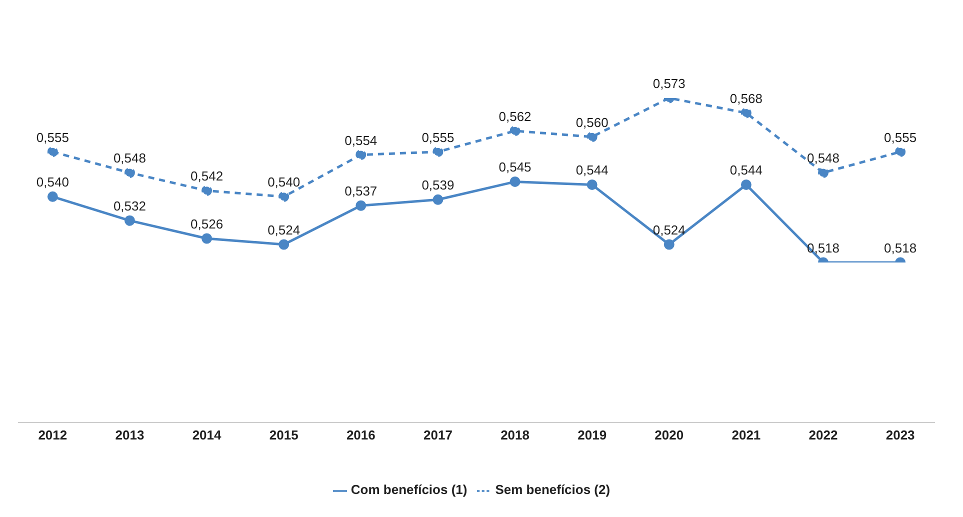 Image resolution: width=963 pixels, height=517 pixels. Describe the element at coordinates (361, 191) in the screenshot. I see `data-label: 0,537` at that location.